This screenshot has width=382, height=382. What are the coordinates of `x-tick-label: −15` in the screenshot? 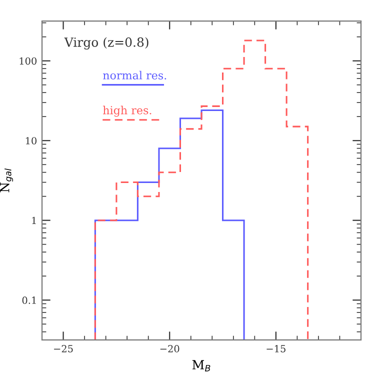 It's located at (276, 348).